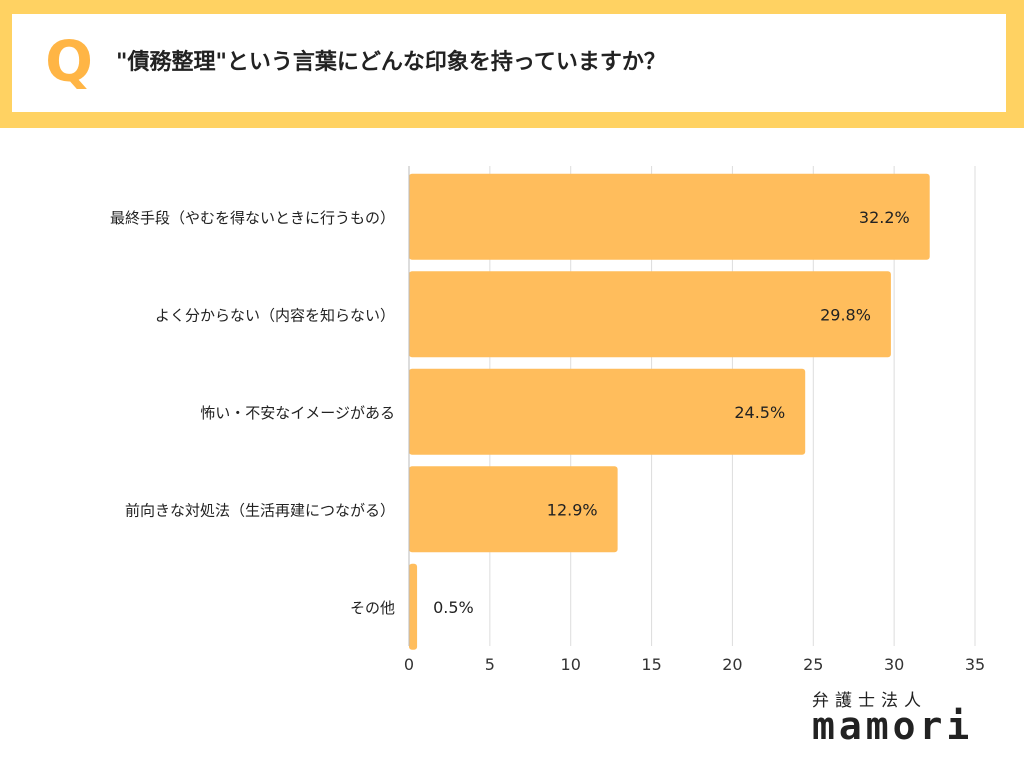  What do you see at coordinates (69, 62) in the screenshot?
I see `question-letter-icon: Q` at bounding box center [69, 62].